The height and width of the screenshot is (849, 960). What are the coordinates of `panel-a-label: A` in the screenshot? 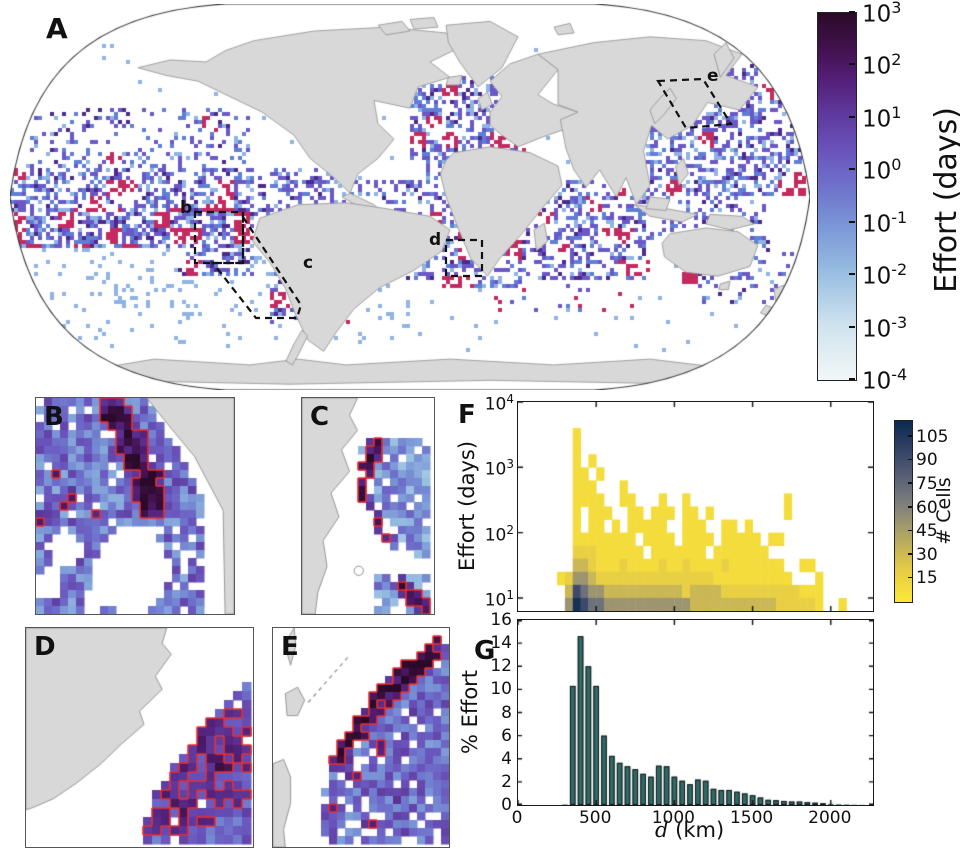 It's located at (57, 28).